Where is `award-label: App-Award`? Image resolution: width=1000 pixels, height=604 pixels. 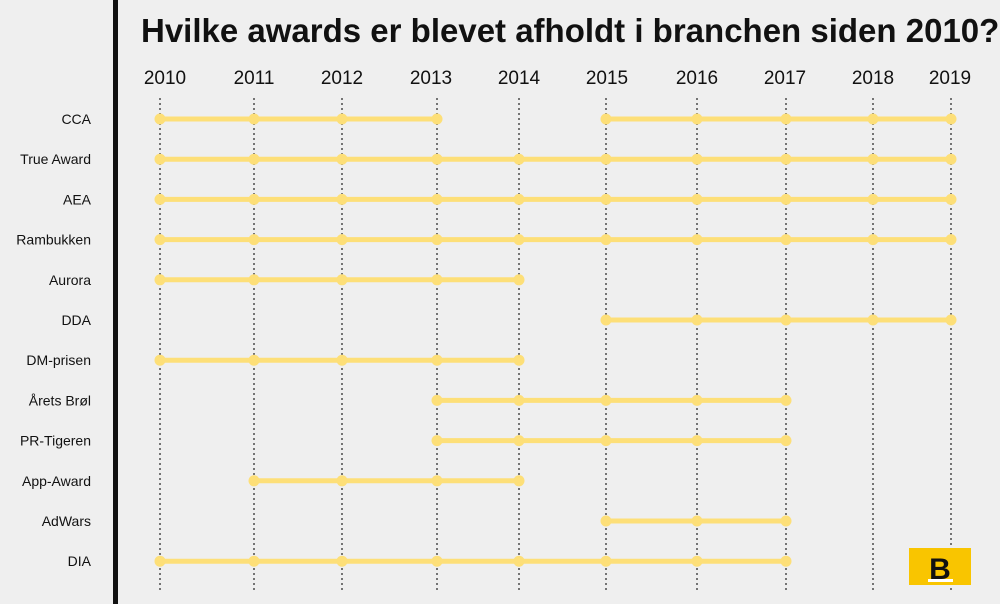
award-label: App-Award is located at coordinates (56, 481).